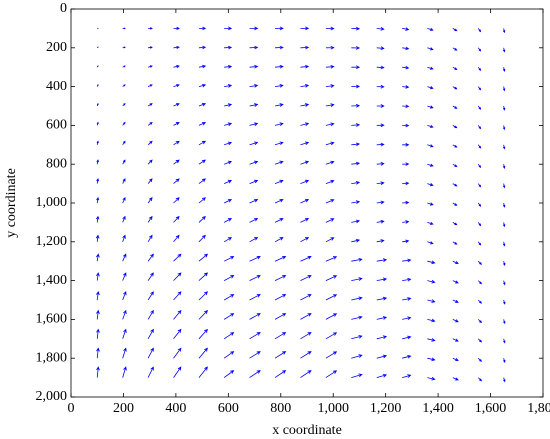  I want to click on y-tick-label: 1,600, so click(52, 319).